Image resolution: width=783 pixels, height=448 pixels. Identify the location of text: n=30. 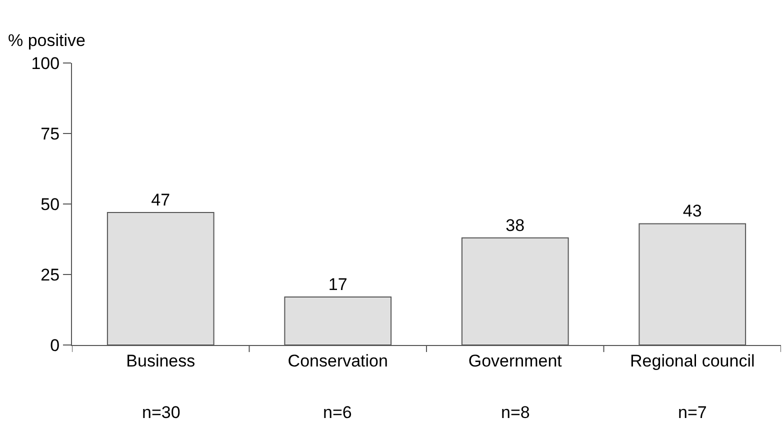
(161, 412).